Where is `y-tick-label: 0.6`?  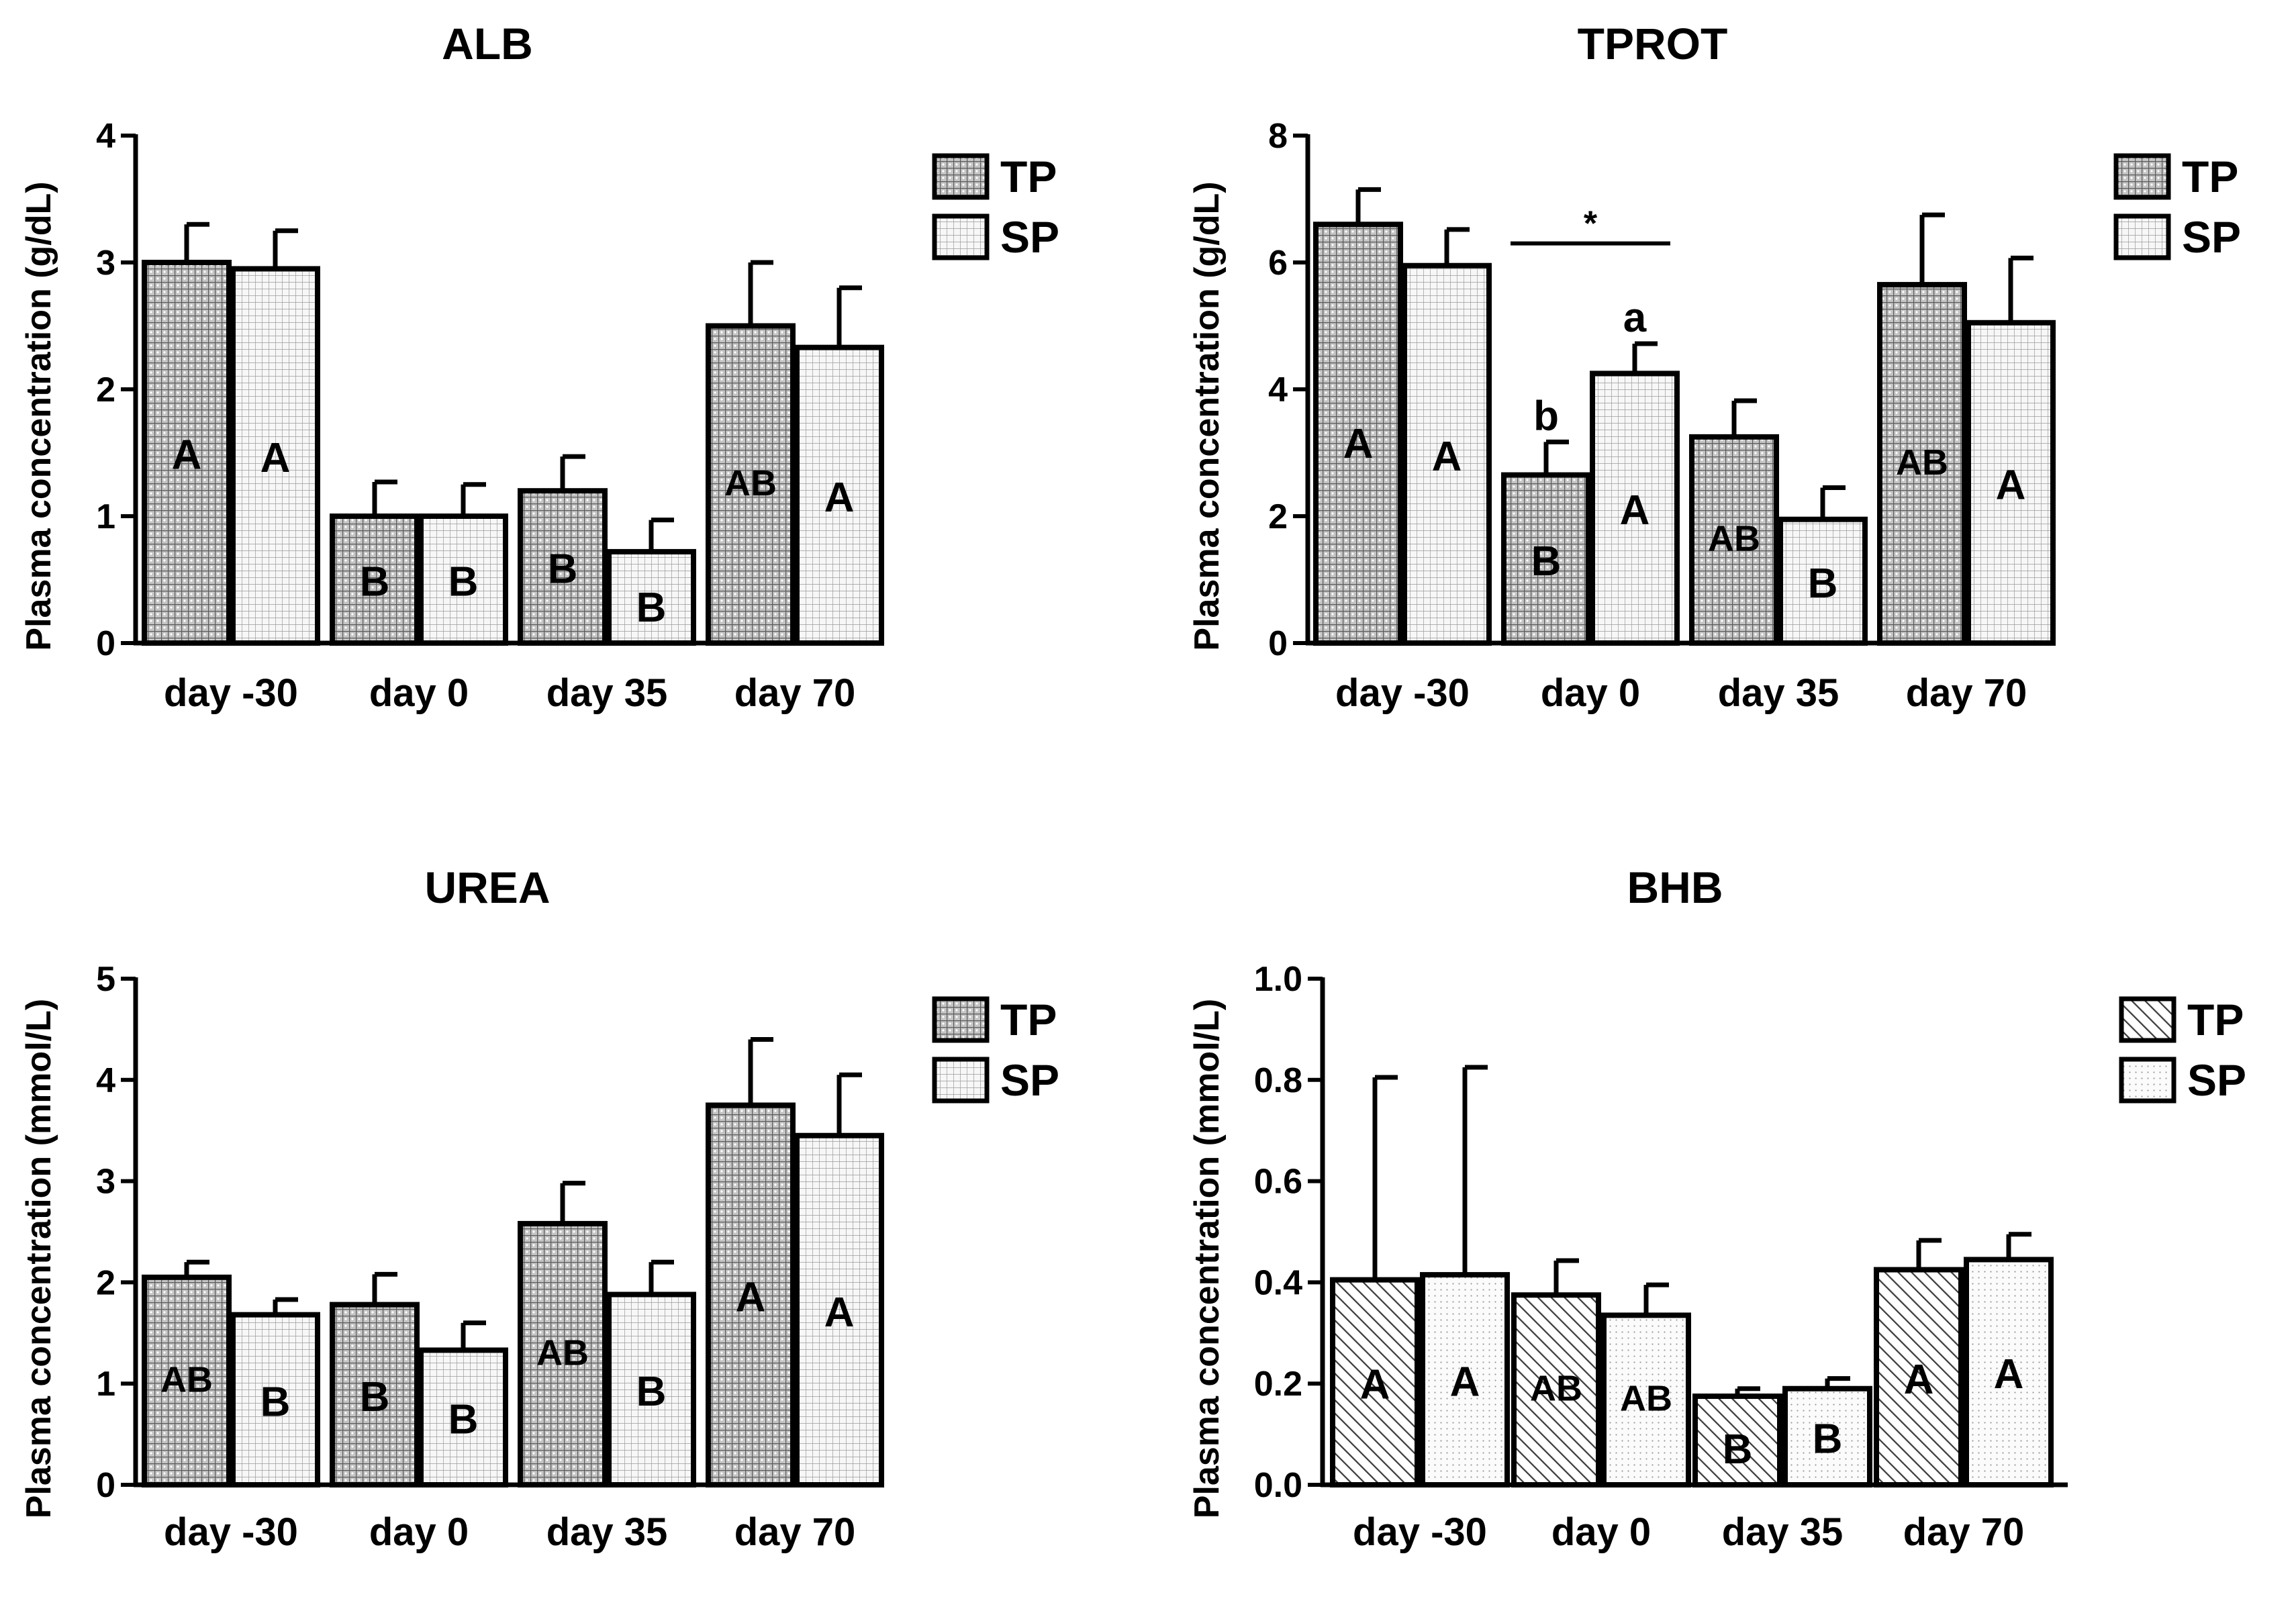
y-tick-label: 0.6 is located at coordinates (1278, 1182).